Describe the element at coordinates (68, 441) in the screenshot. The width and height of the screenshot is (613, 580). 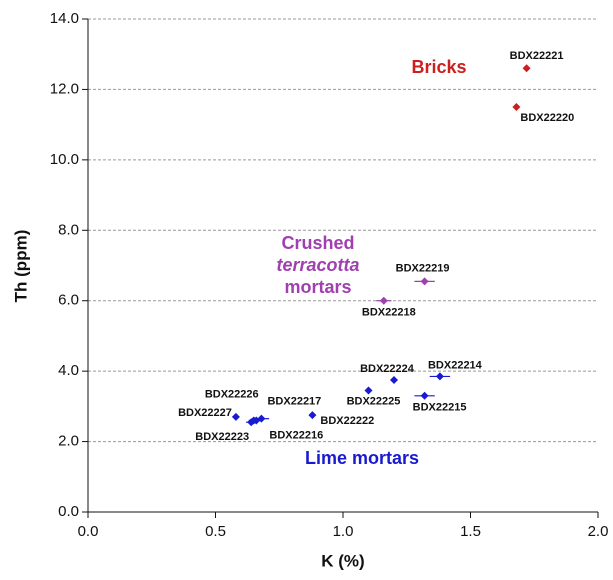
I see `y-tick-label: 2.0` at that location.